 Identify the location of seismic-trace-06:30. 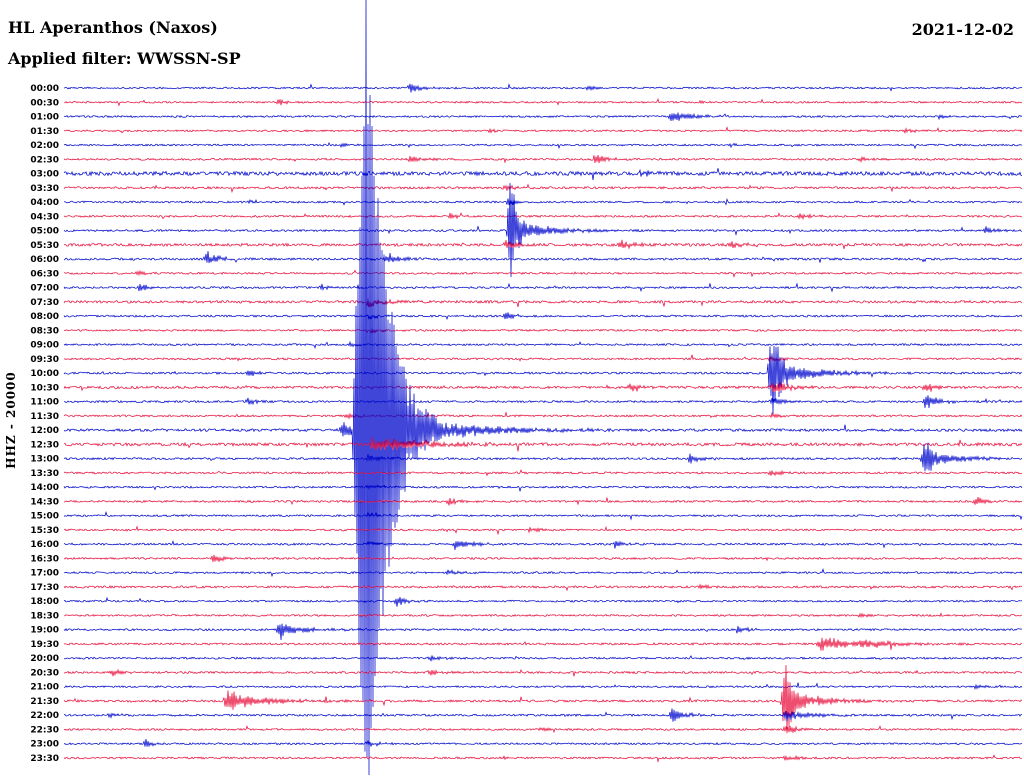
(543, 273).